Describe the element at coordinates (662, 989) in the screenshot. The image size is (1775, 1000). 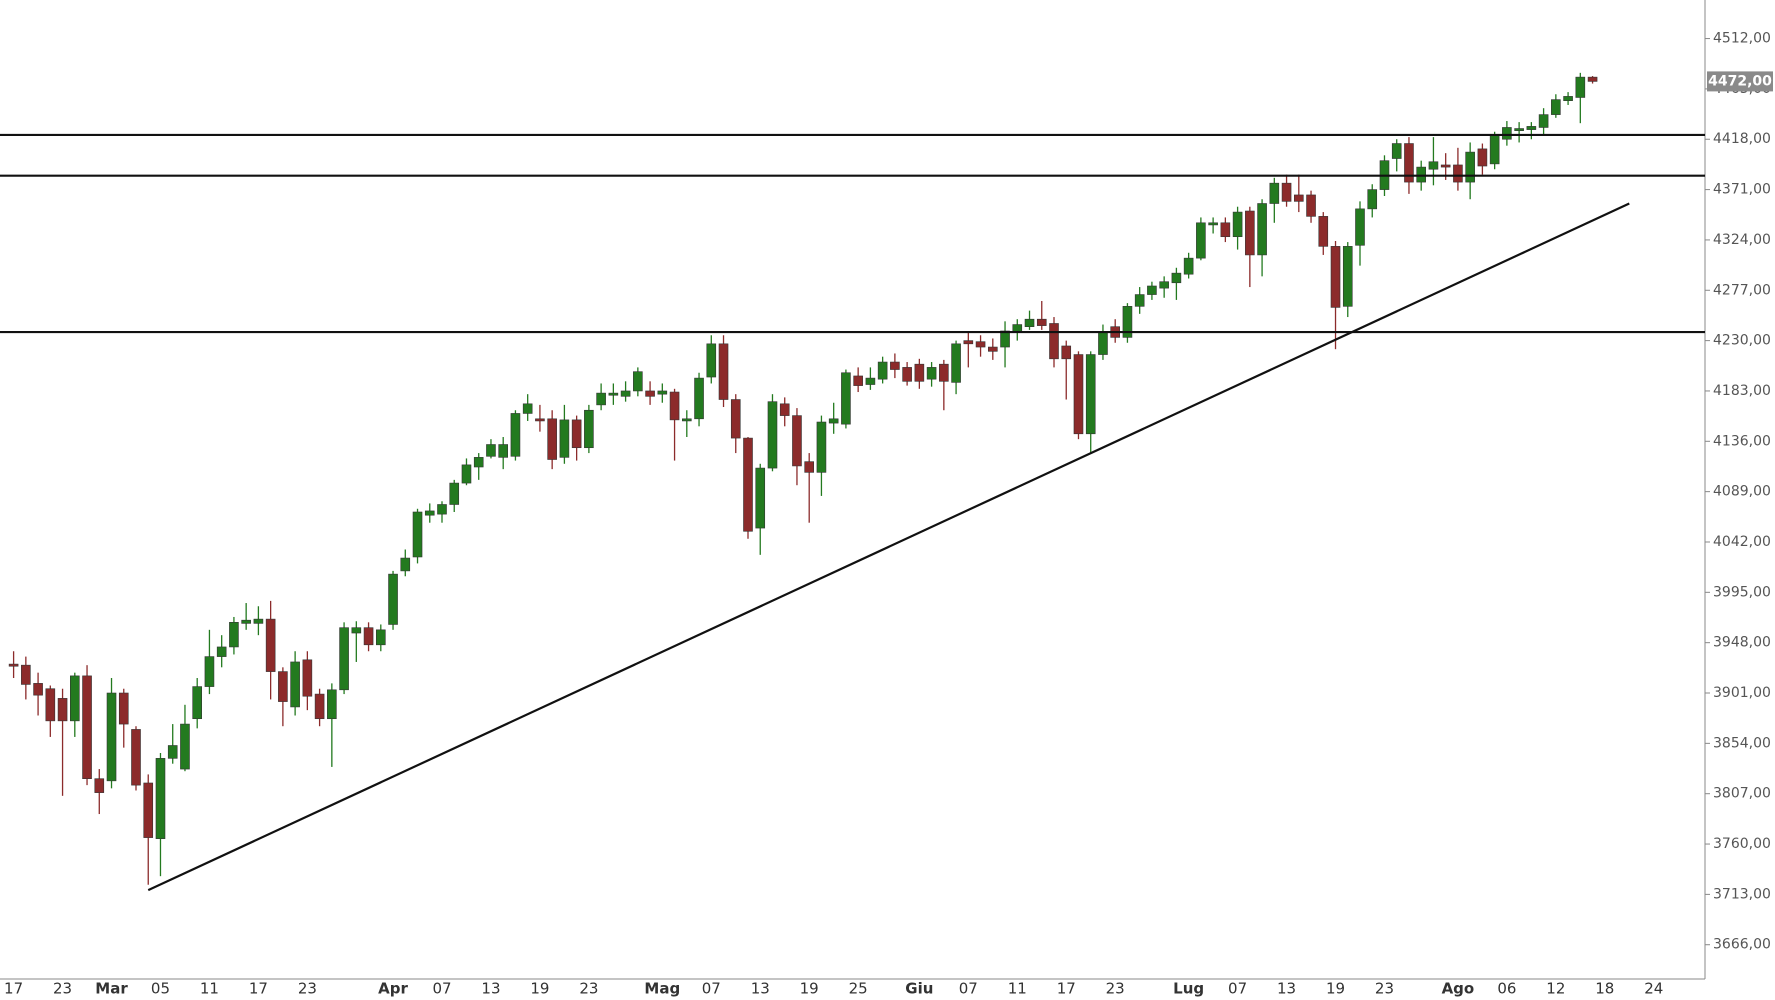
I see `x-tick-label: Mag` at that location.